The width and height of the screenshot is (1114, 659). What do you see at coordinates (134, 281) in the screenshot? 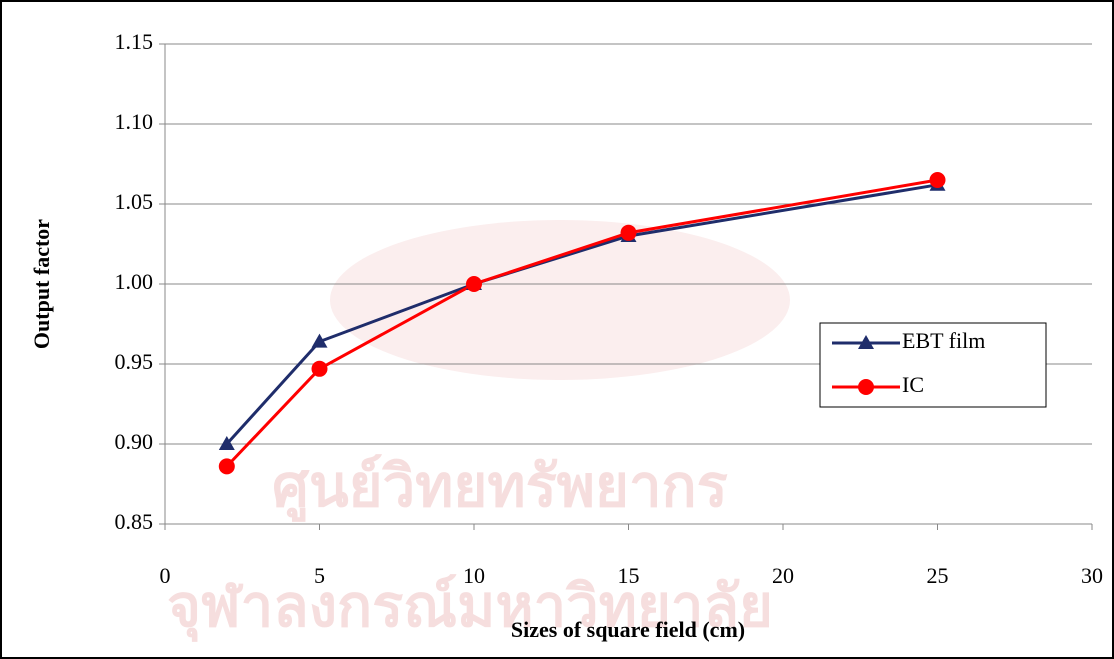
I see `y-tick-label: 1.00` at bounding box center [134, 281].